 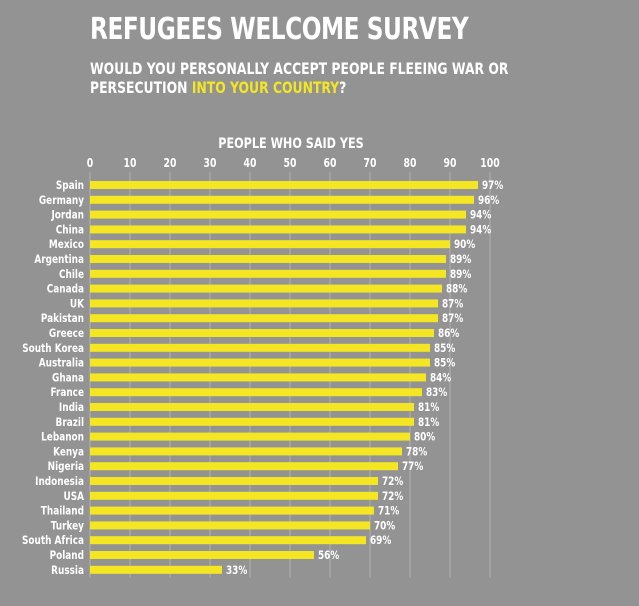 I want to click on bar-mexico, so click(x=270, y=244).